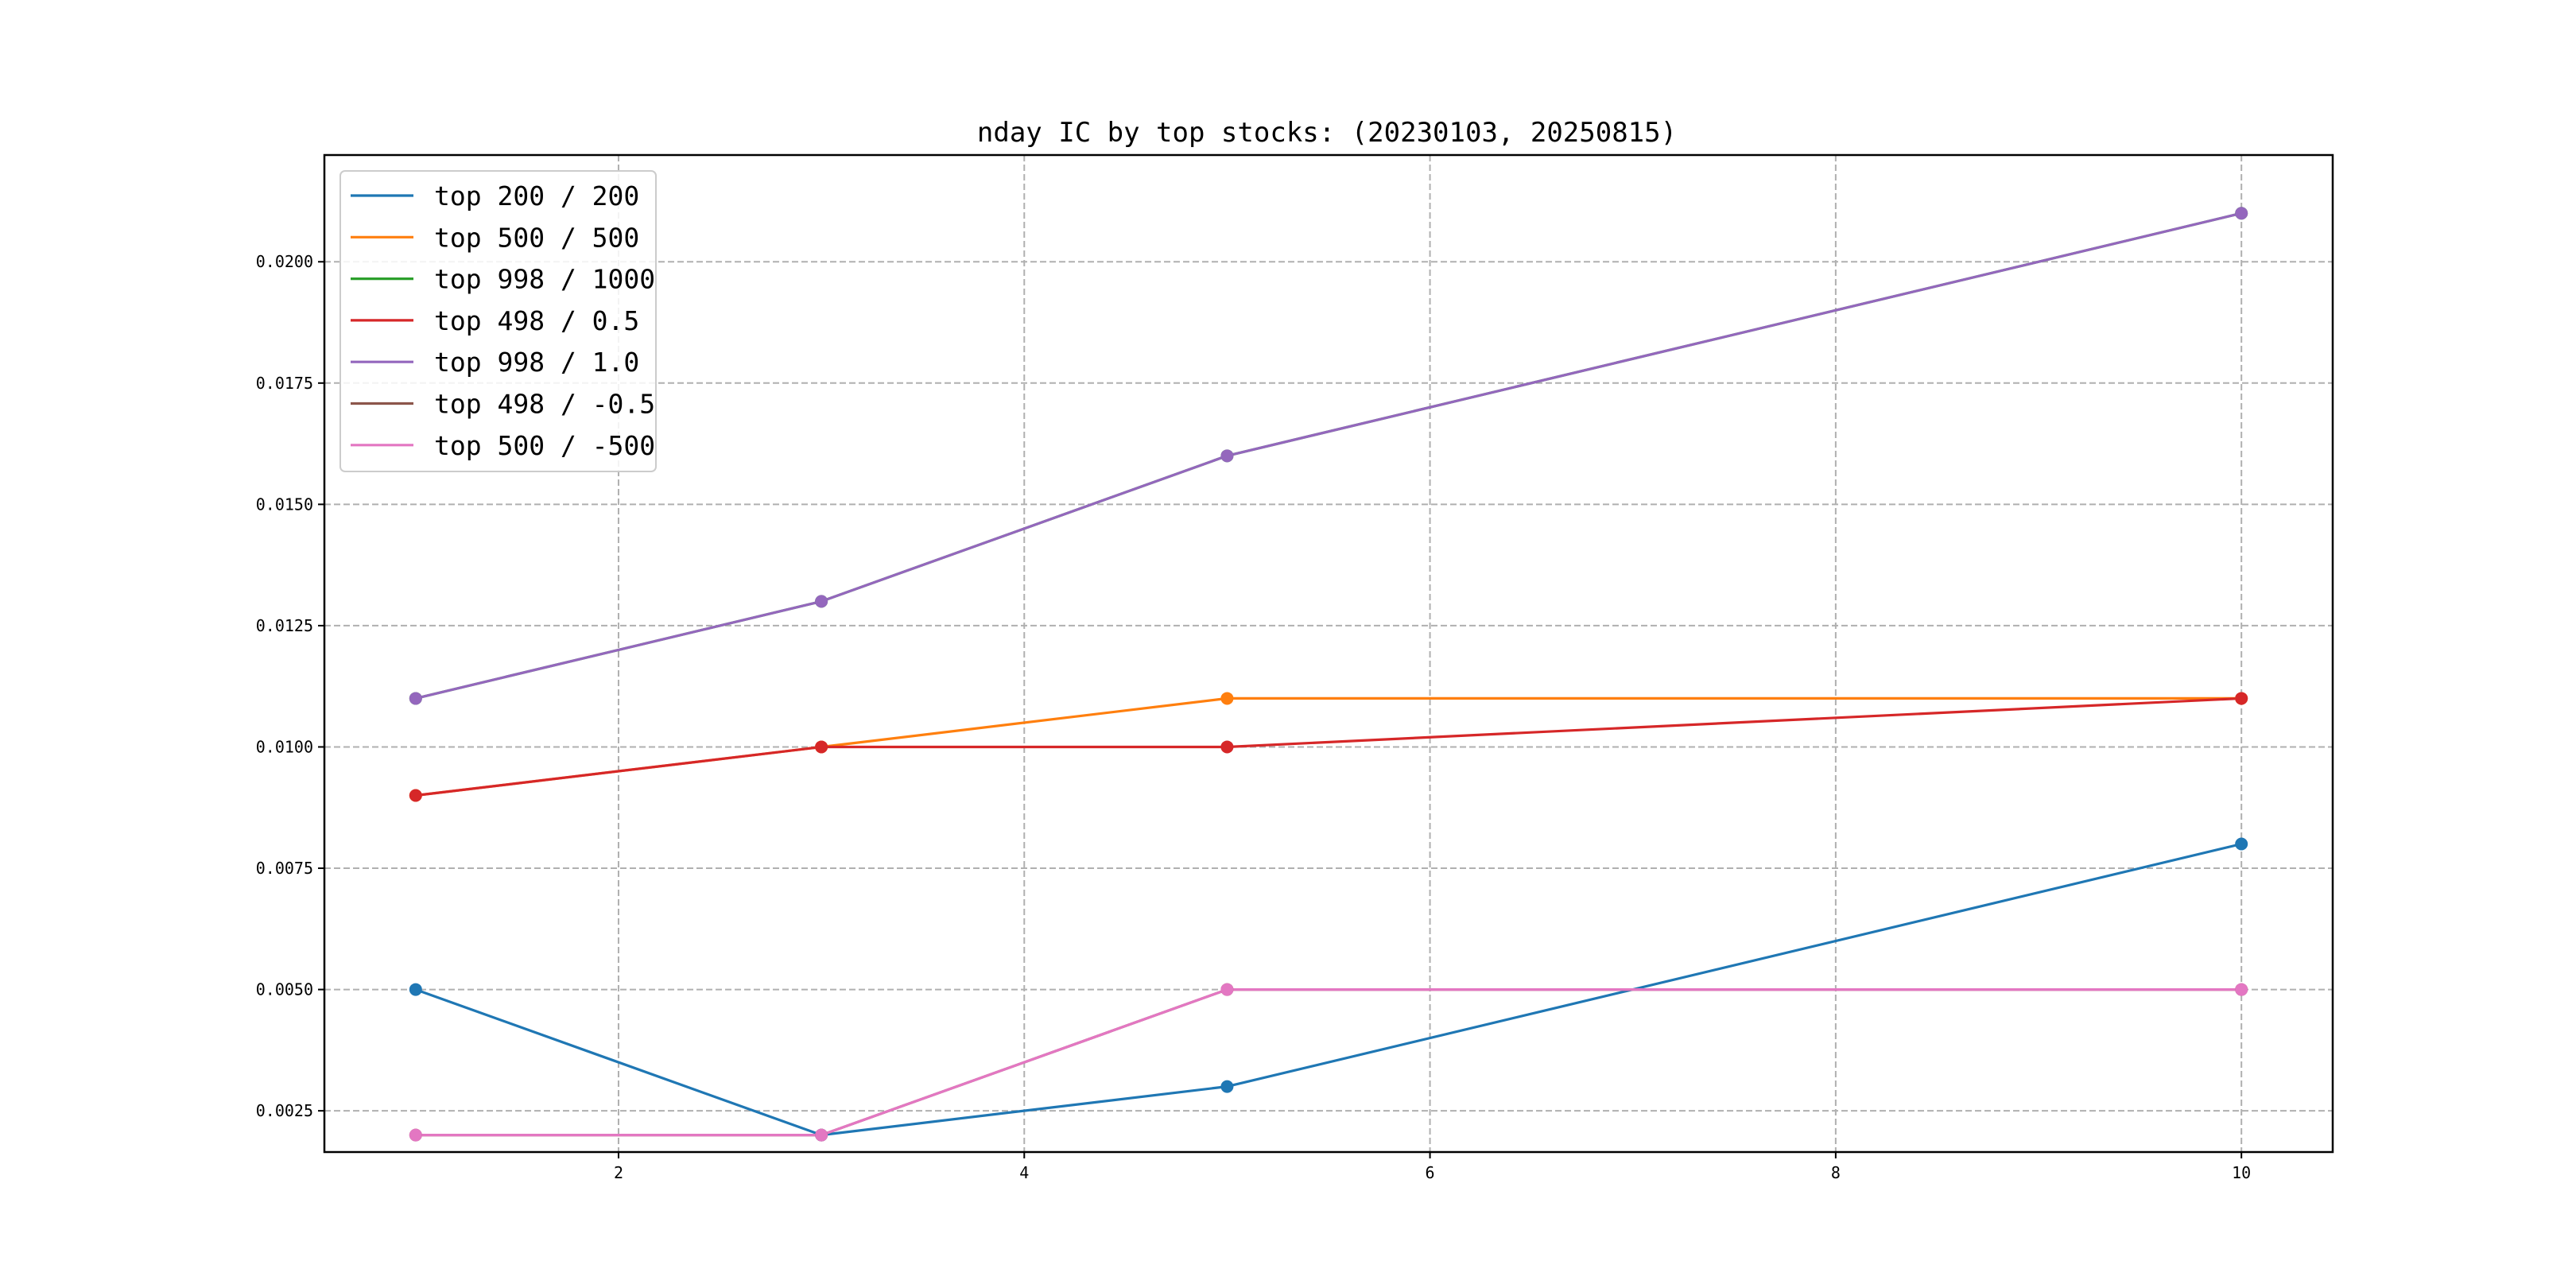  What do you see at coordinates (2242, 1172) in the screenshot?
I see `x-tick-label: 10` at bounding box center [2242, 1172].